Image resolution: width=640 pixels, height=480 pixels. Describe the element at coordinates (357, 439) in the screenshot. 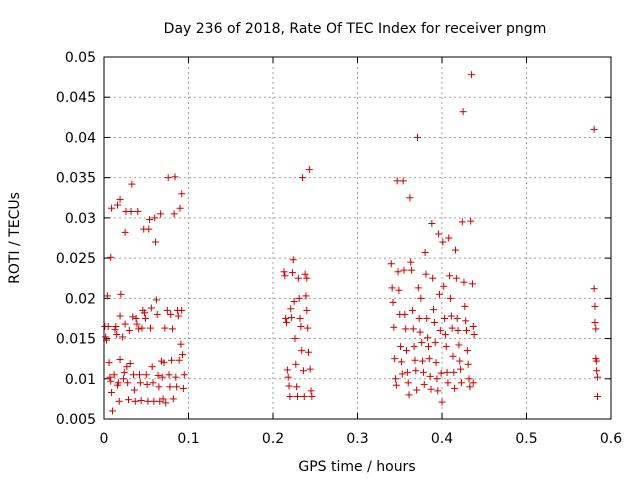

I see `x-tick-label: 0.3` at that location.